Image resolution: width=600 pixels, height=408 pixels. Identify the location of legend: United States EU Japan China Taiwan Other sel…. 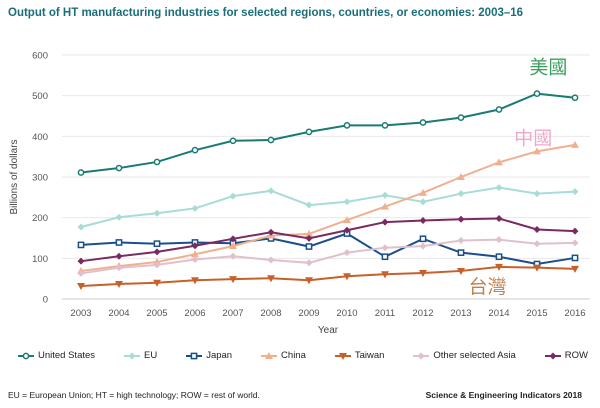
(303, 355).